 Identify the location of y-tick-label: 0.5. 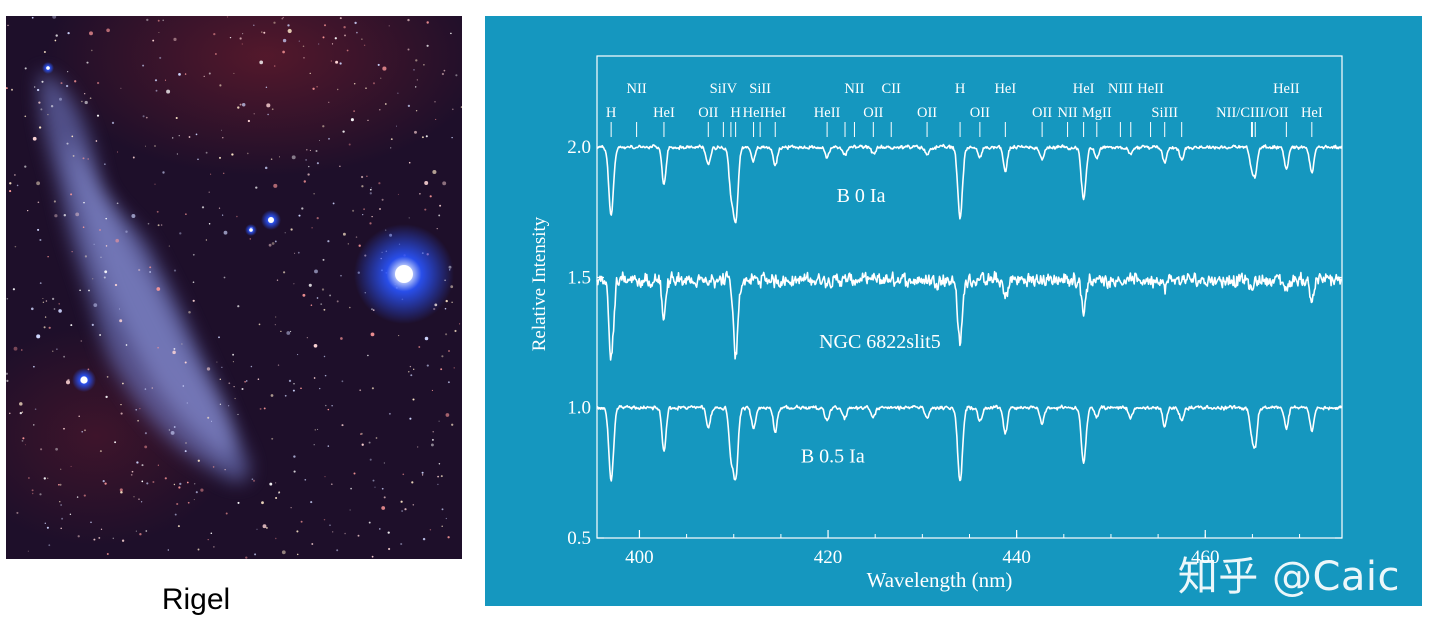
(579, 538).